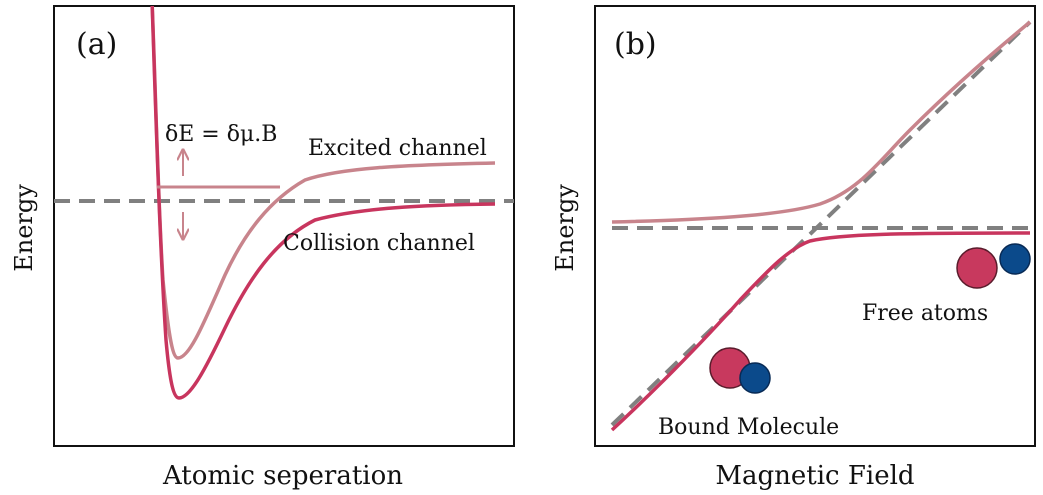 This screenshot has height=495, width=1043. I want to click on molecule-atom-blue, so click(755, 378).